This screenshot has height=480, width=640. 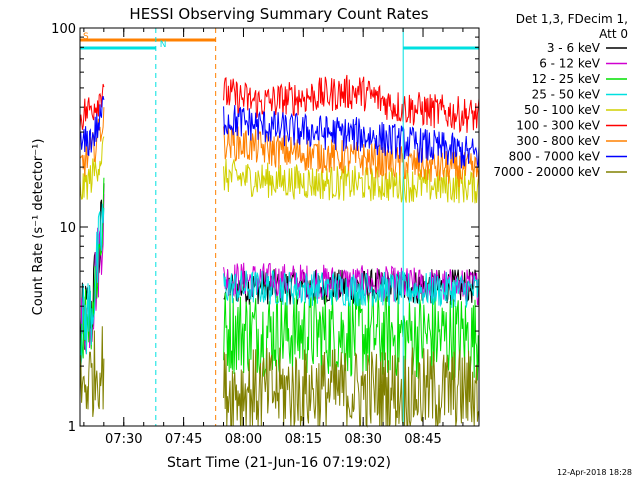 What do you see at coordinates (86, 37) in the screenshot?
I see `flag-label-0: S` at bounding box center [86, 37].